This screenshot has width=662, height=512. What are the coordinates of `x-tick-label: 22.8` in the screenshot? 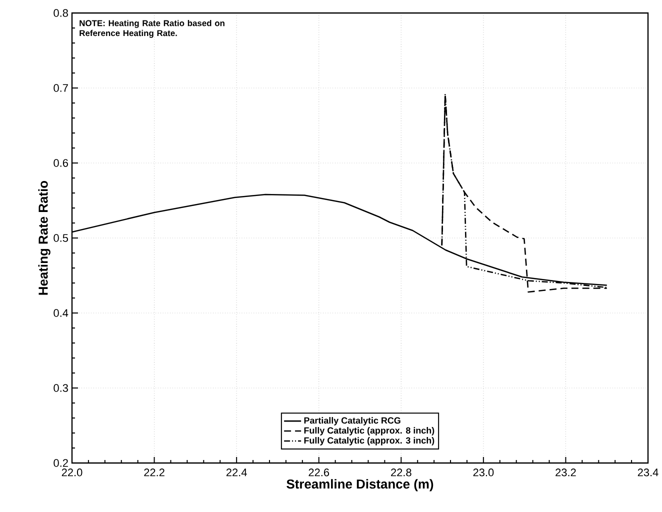 It's located at (401, 472).